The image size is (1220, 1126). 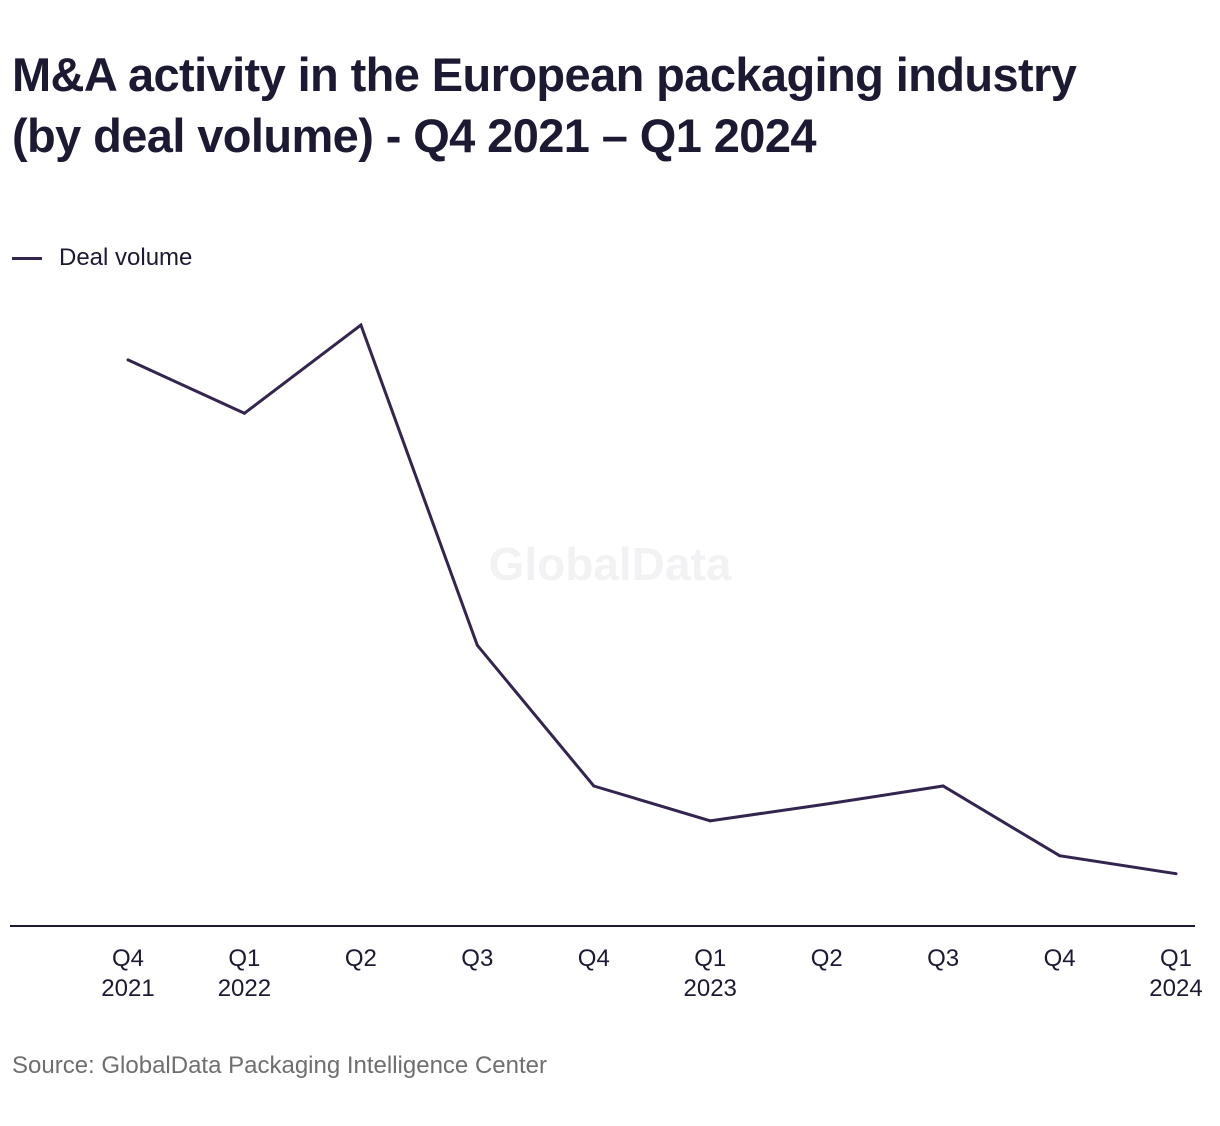 What do you see at coordinates (414, 135) in the screenshot?
I see `chart-title-line2: (by deal volume) - Q4 2021 – Q1 2024` at bounding box center [414, 135].